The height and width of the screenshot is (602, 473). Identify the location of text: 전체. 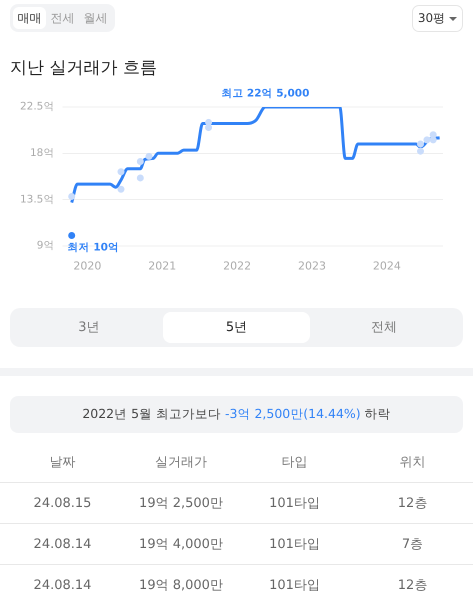
(384, 328).